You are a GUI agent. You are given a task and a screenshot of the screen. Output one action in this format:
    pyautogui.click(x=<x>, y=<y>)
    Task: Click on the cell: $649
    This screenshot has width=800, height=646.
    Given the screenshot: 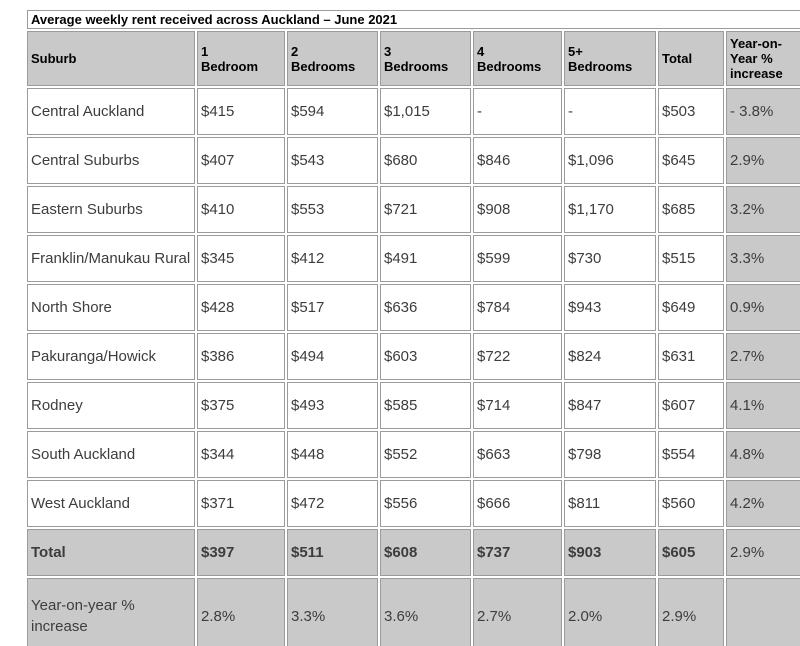 What is the action you would take?
    pyautogui.click(x=691, y=307)
    